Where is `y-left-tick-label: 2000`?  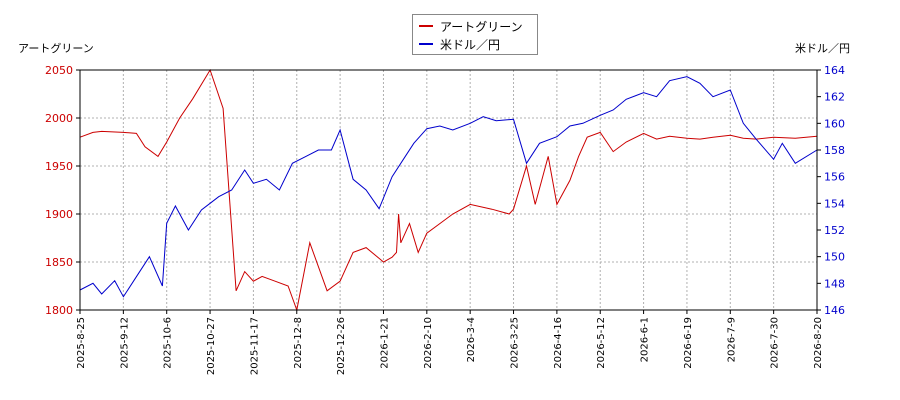
y-left-tick-label: 2000 is located at coordinates (59, 118).